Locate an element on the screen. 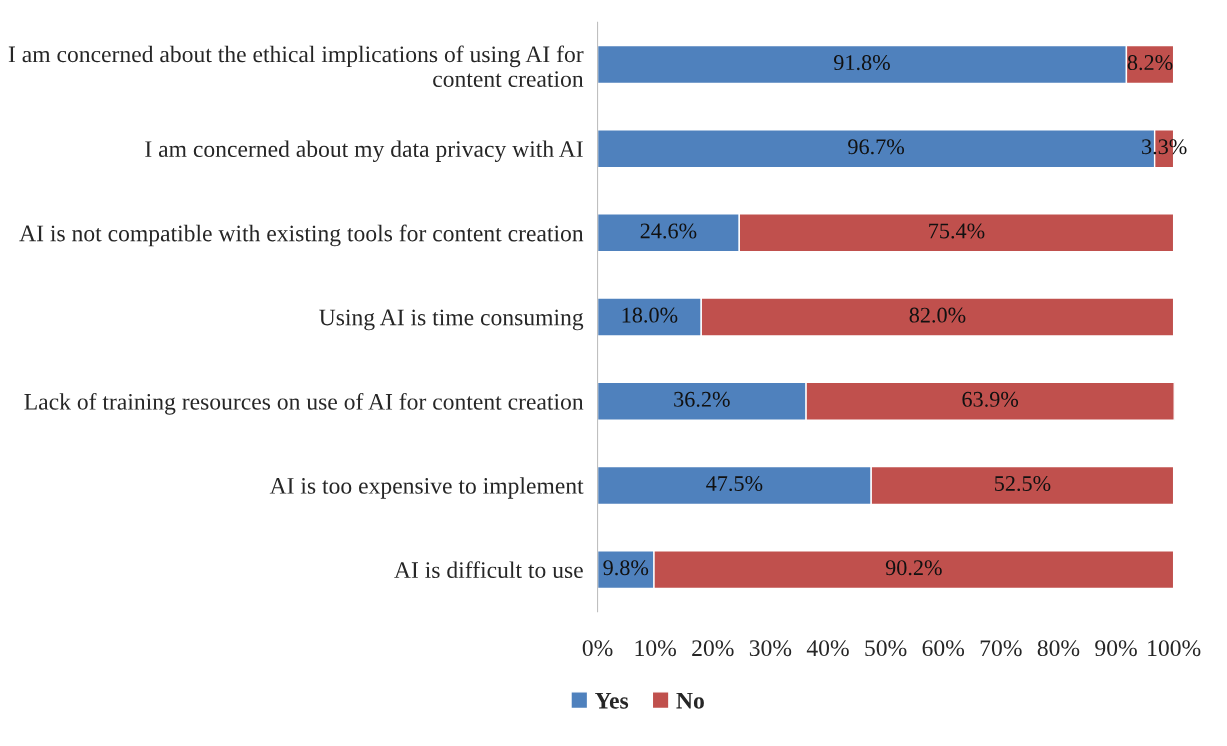  x-tick-label: 10% is located at coordinates (655, 648).